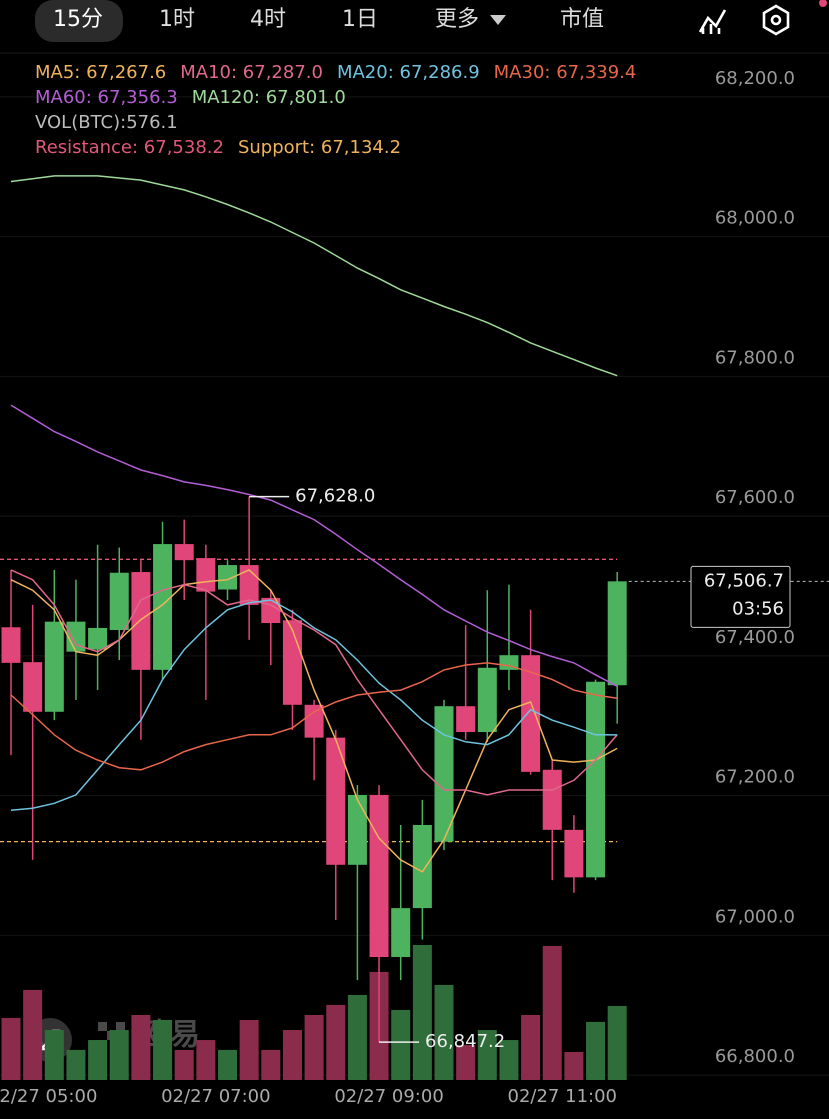 Image resolution: width=829 pixels, height=1119 pixels. Describe the element at coordinates (137, 97) in the screenshot. I see `legend-value: 67,356.3` at that location.